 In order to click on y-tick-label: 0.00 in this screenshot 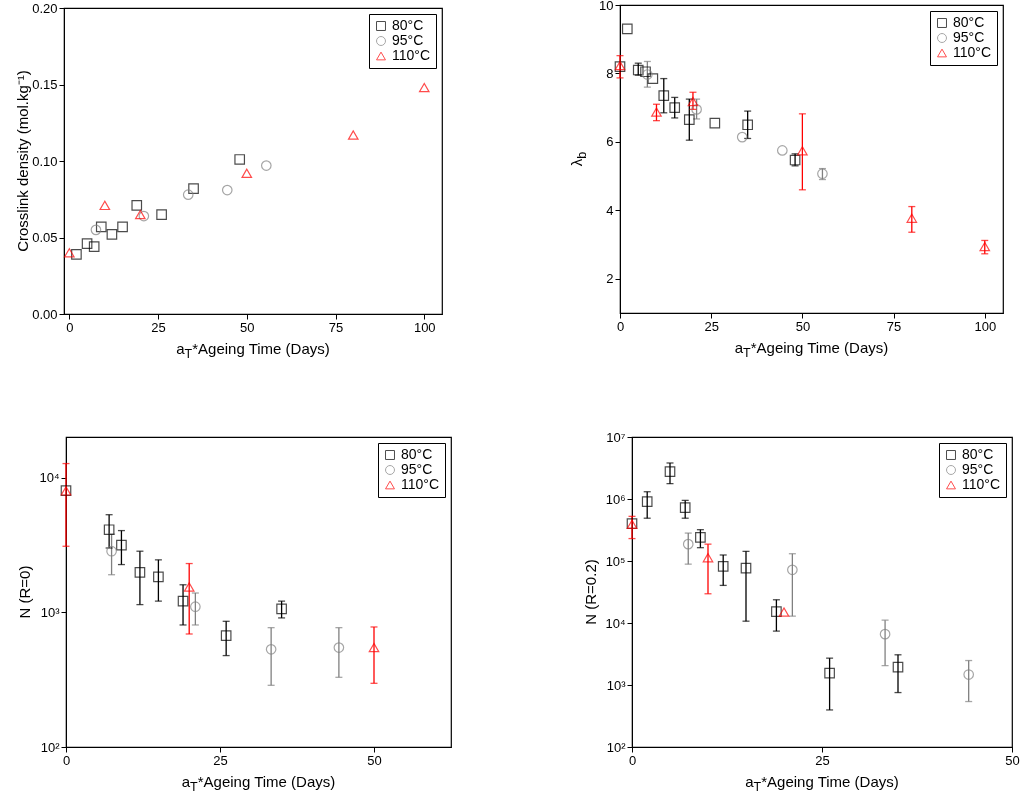, I will do `click(45, 314)`.